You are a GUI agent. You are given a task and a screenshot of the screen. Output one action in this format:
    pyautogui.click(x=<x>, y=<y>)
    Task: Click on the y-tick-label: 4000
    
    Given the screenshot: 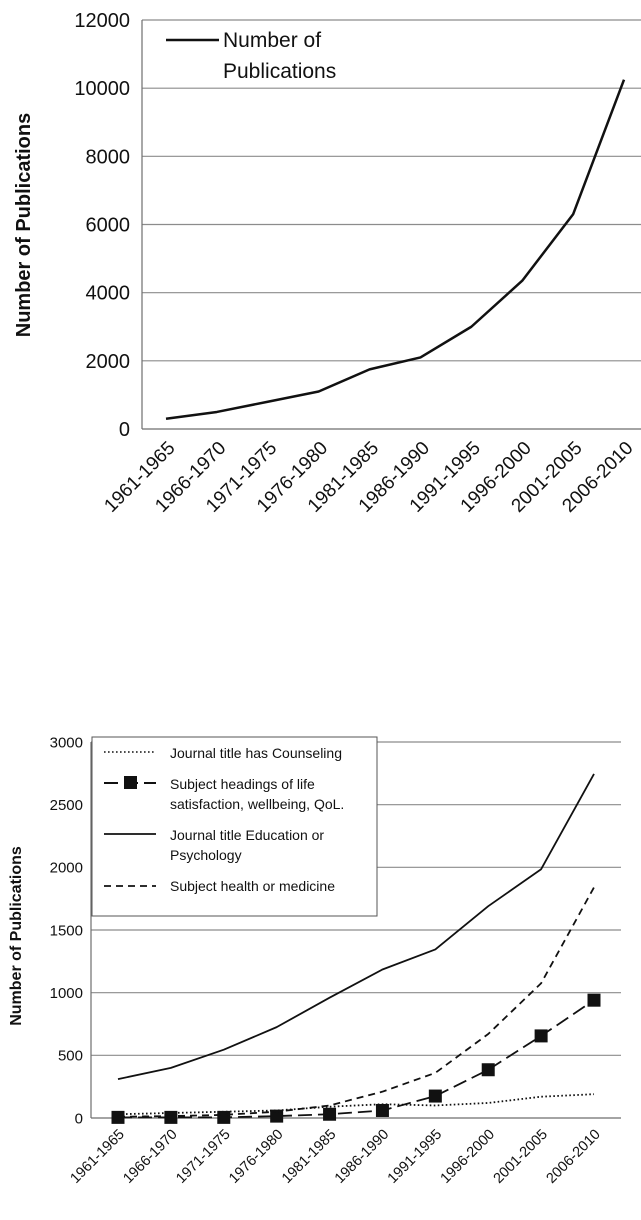 What is the action you would take?
    pyautogui.click(x=108, y=294)
    